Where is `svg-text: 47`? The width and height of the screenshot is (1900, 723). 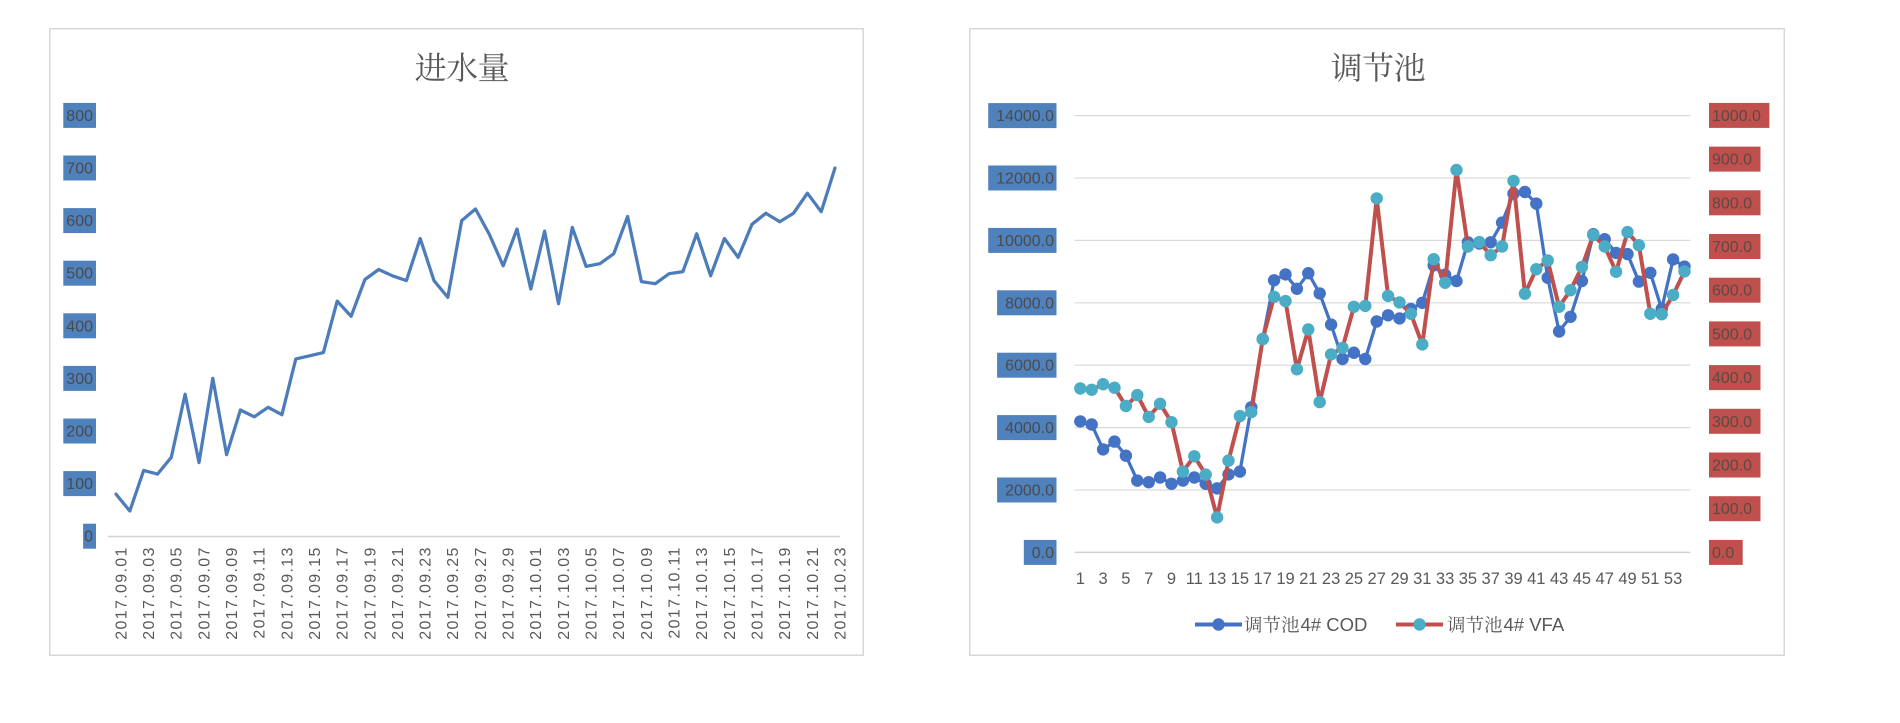 svg-text: 47 is located at coordinates (1605, 579).